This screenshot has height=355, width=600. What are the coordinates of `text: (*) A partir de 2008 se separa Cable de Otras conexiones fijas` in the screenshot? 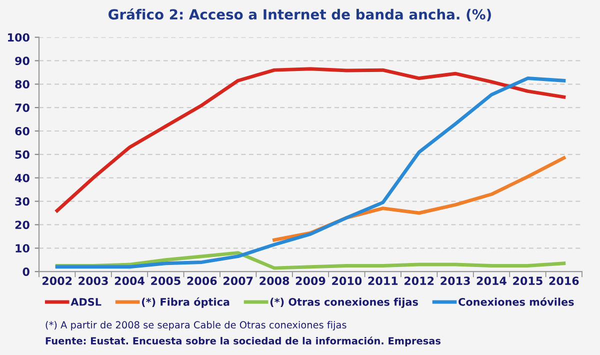 It's located at (196, 325).